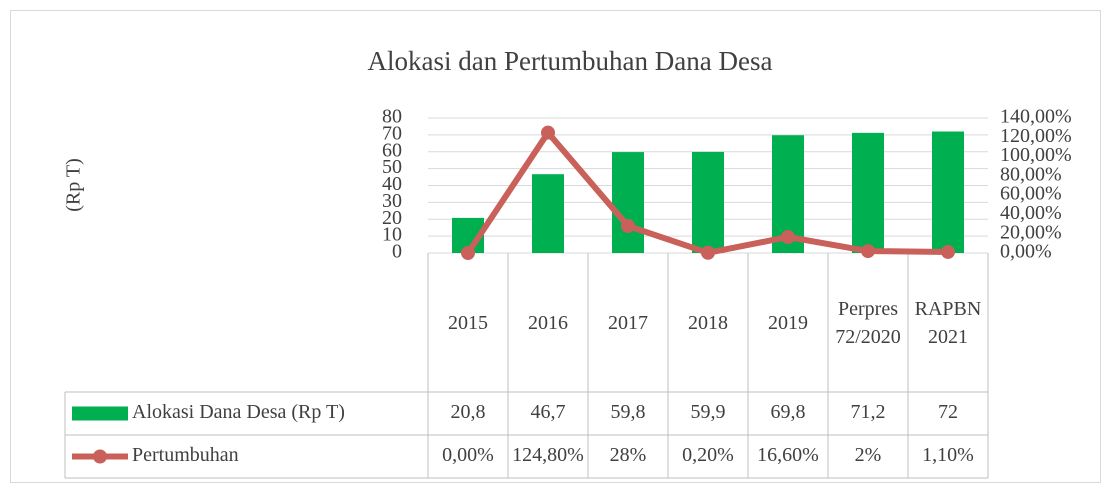 This screenshot has height=484, width=1112. What do you see at coordinates (708, 322) in the screenshot?
I see `x-tick-label: 2018` at bounding box center [708, 322].